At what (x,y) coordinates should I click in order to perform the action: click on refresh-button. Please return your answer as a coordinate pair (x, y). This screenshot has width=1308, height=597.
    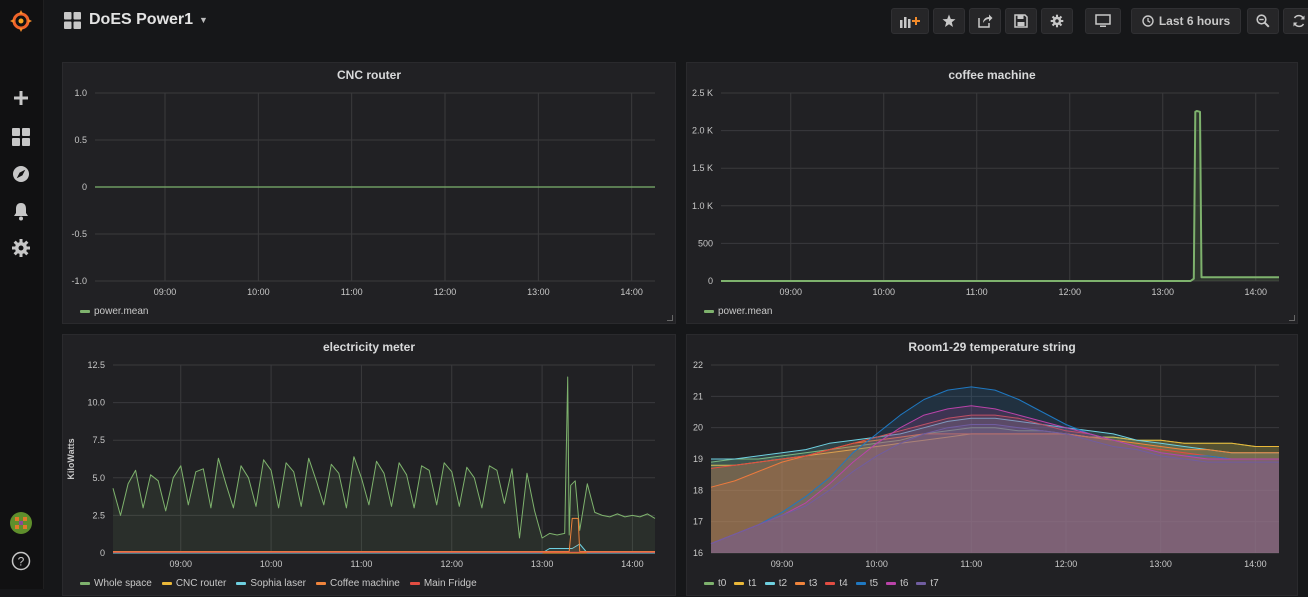
    Looking at the image, I should click on (1295, 21).